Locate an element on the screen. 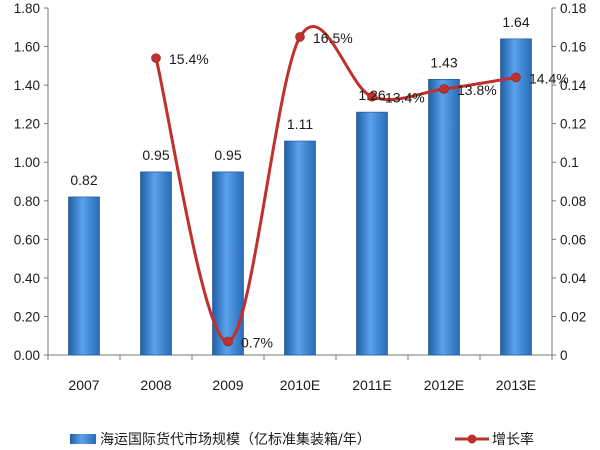 This screenshot has height=450, width=600. right-tick-label: 0.12 is located at coordinates (573, 124).